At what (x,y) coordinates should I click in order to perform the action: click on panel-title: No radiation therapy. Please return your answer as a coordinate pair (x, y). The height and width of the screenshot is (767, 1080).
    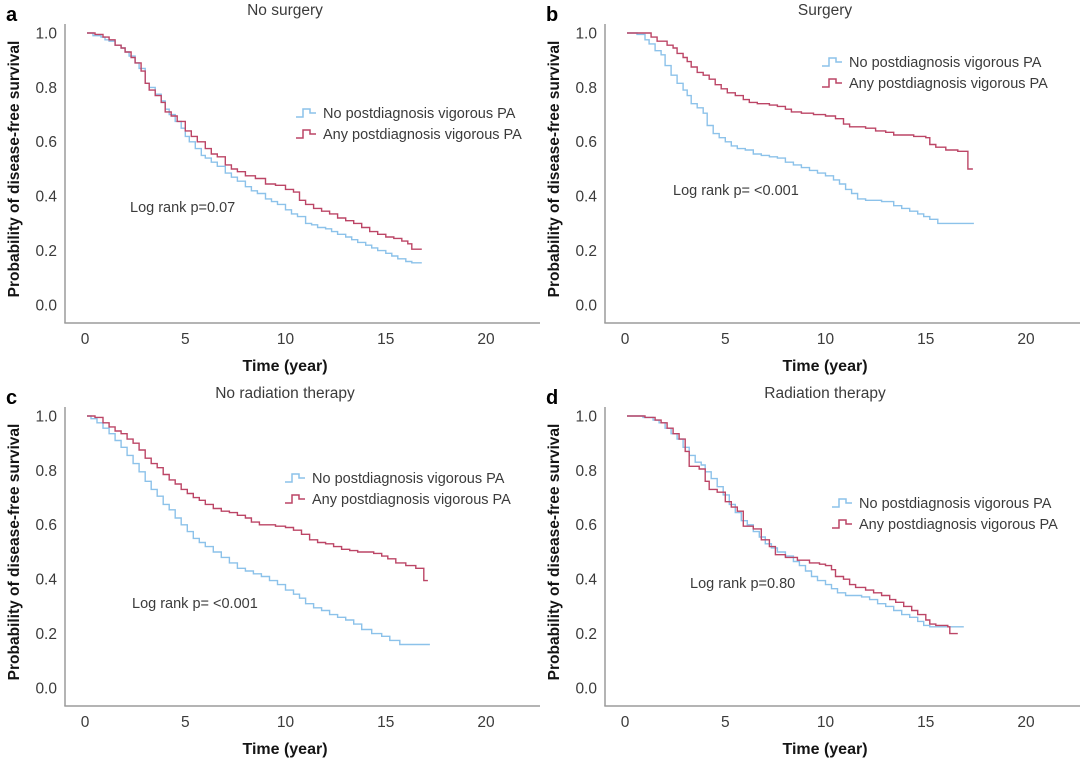
    Looking at the image, I should click on (285, 393).